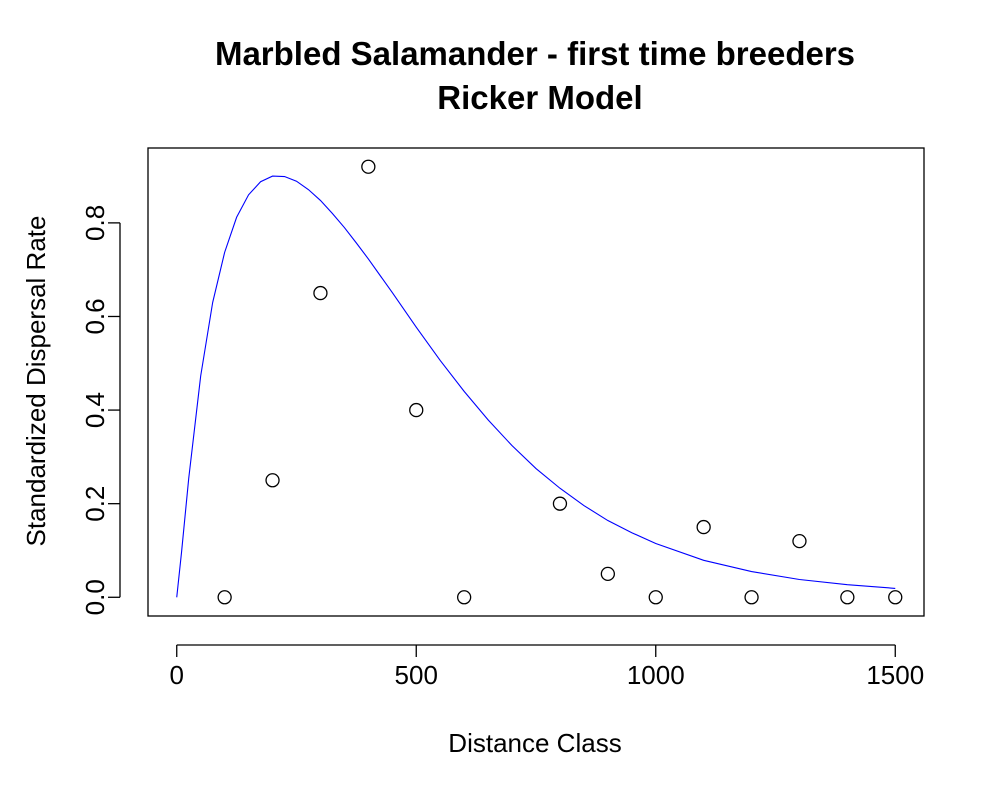  What do you see at coordinates (36, 381) in the screenshot?
I see `y-axis-label: Standardized Dispersal Rate` at bounding box center [36, 381].